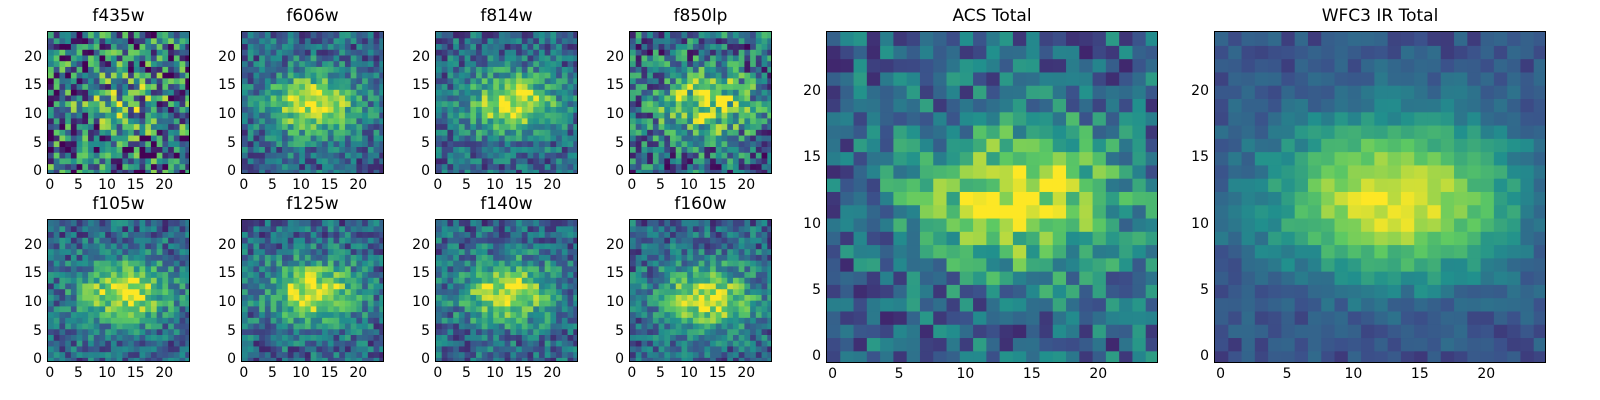 The height and width of the screenshot is (400, 1600). Describe the element at coordinates (312, 16) in the screenshot. I see `panel-title: f606w` at that location.